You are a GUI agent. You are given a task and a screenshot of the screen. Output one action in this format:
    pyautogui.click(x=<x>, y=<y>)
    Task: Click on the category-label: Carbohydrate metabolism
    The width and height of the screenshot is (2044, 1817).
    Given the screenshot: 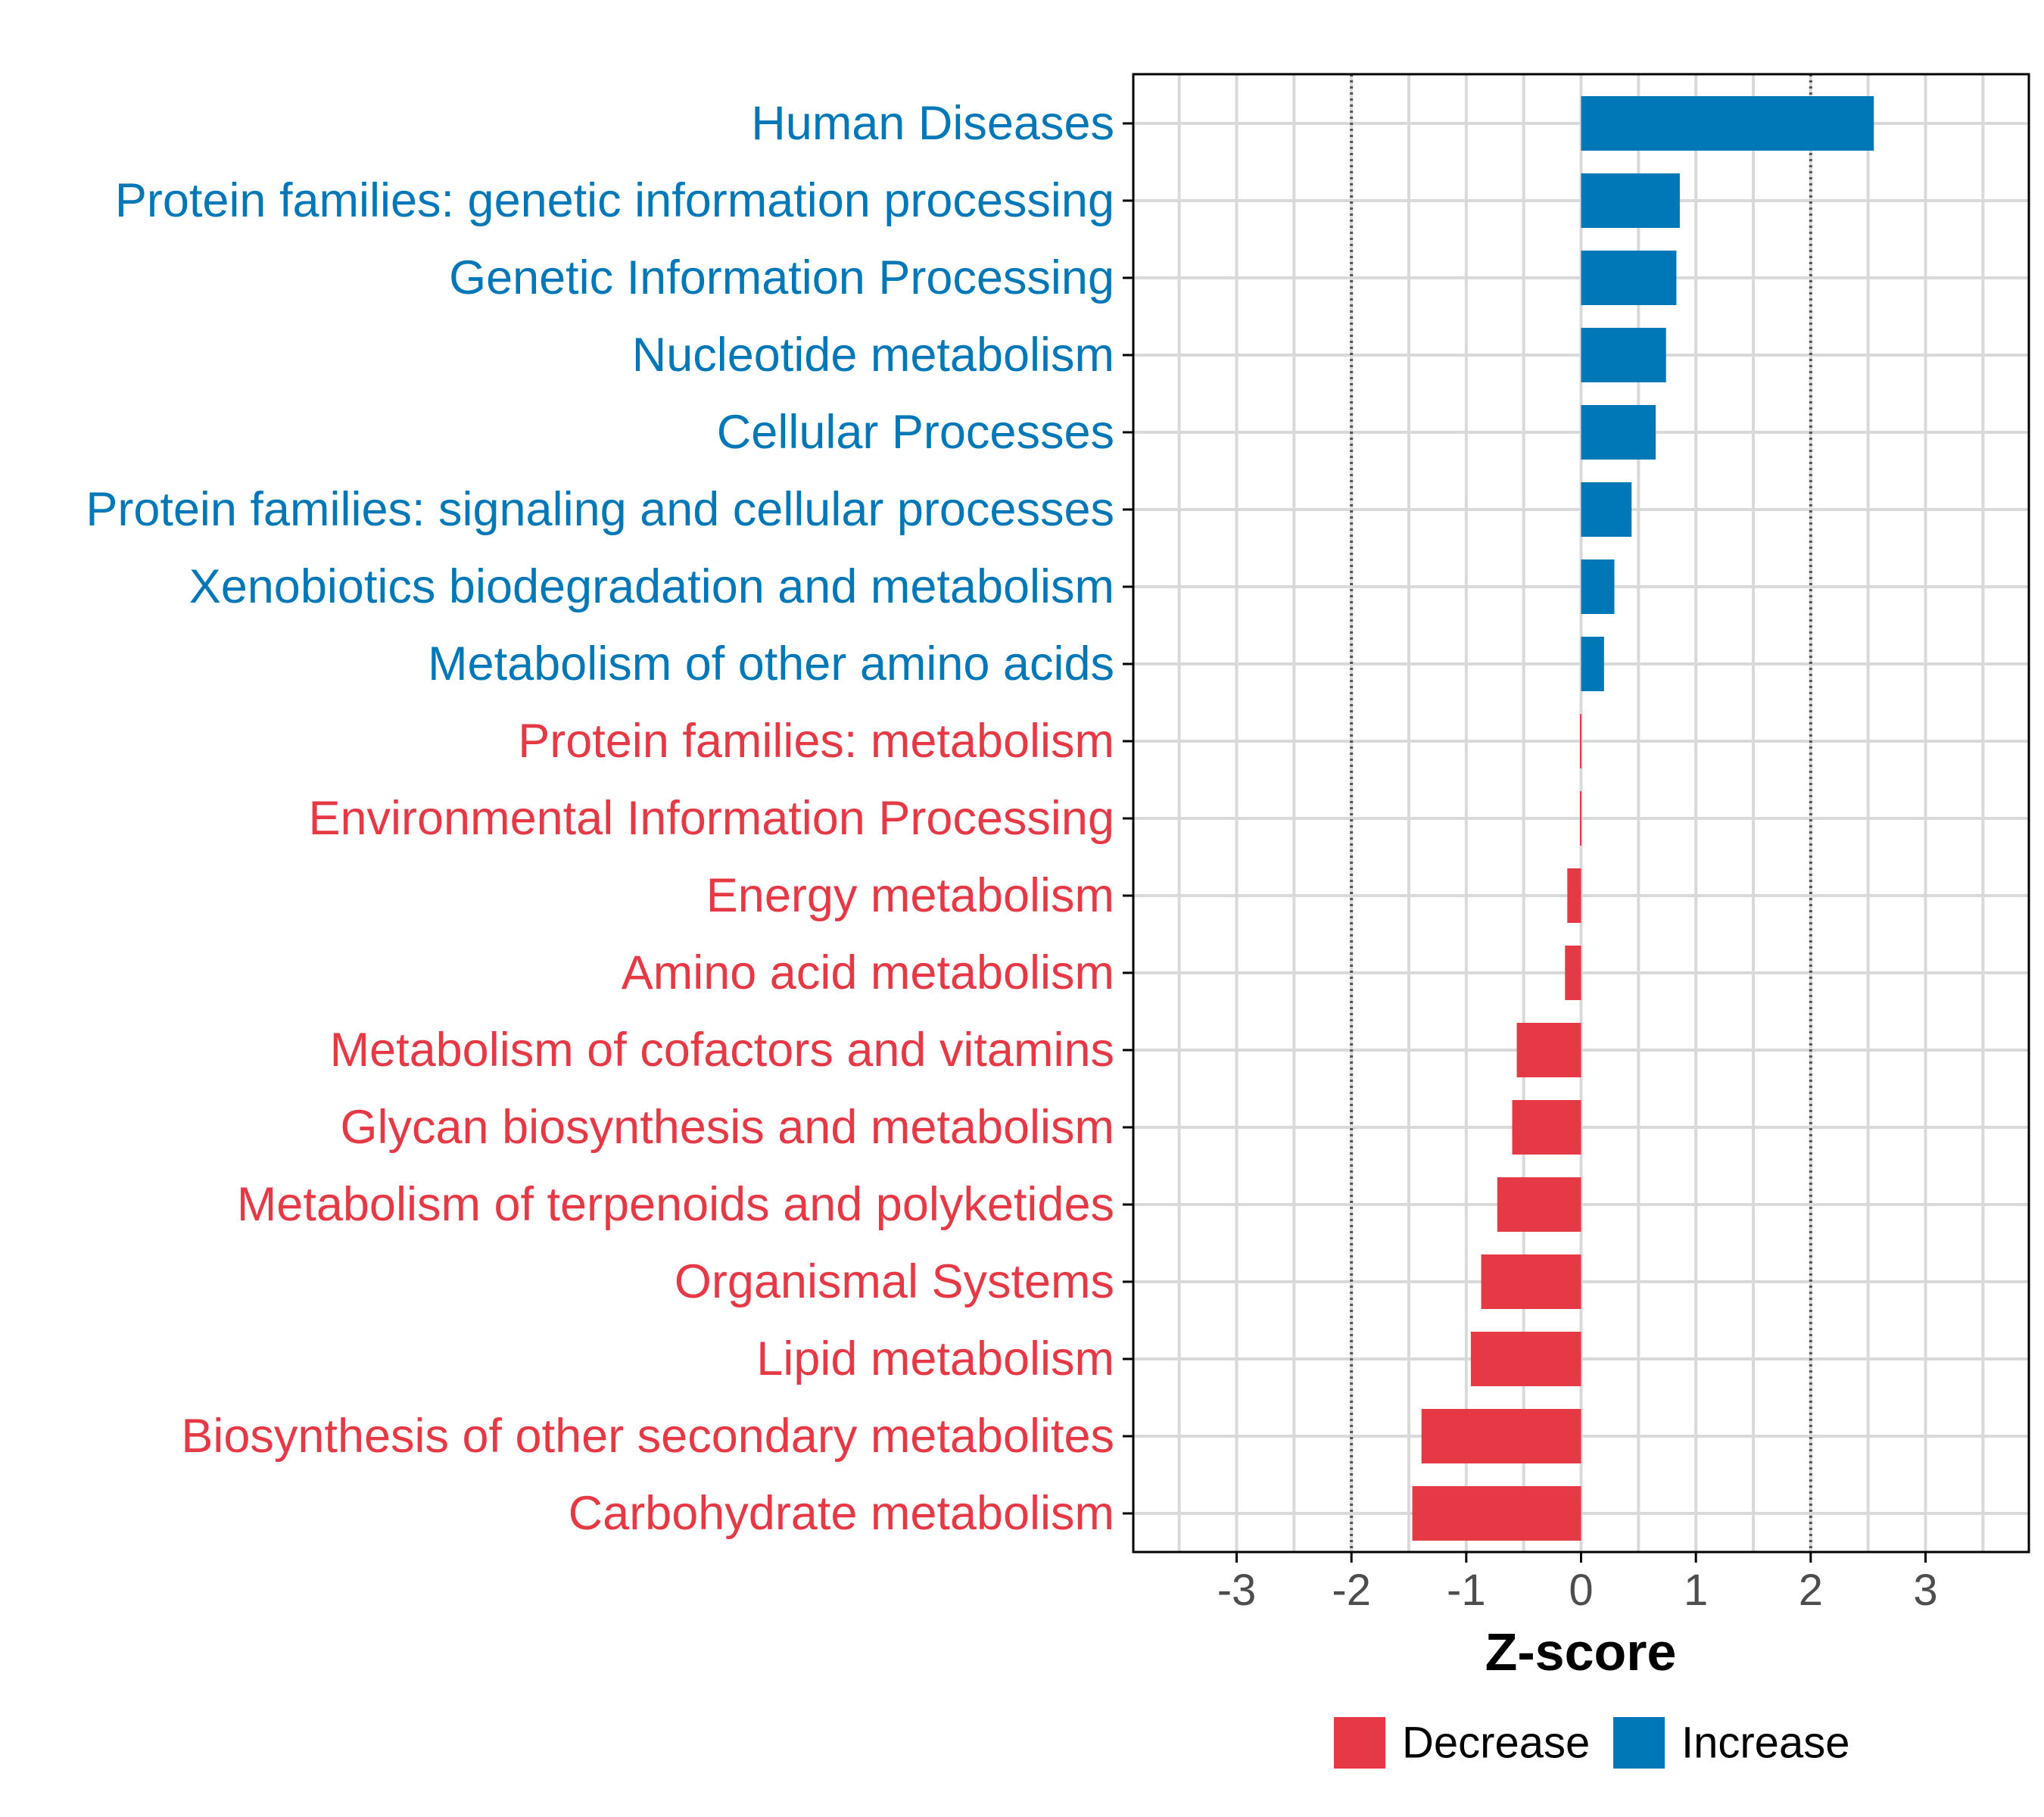 What is the action you would take?
    pyautogui.click(x=841, y=1513)
    